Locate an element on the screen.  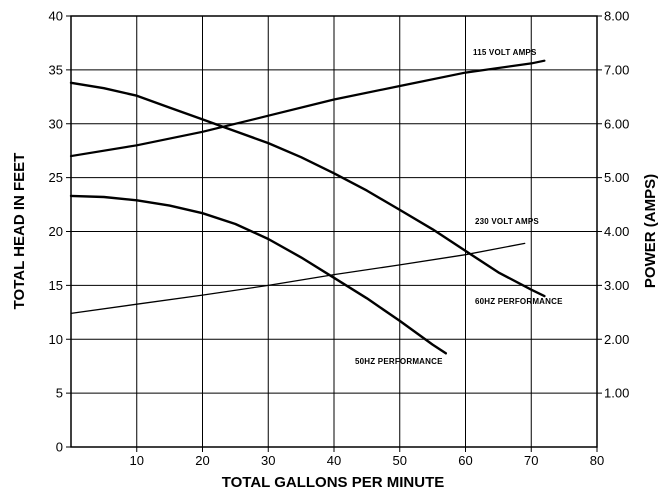
y-tick-label: 10 is located at coordinates (56, 339).